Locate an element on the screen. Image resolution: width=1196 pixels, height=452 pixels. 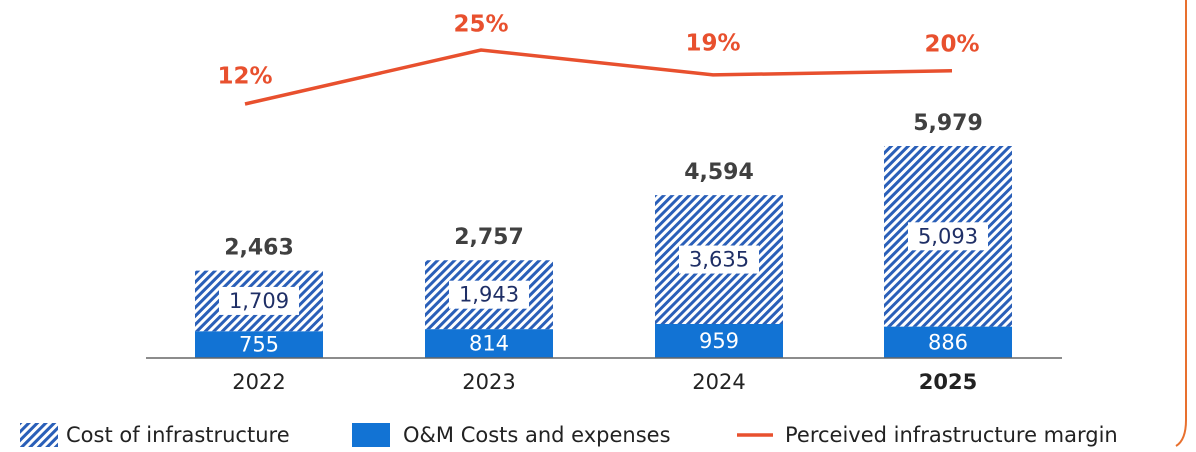
segment-label: 1,943 is located at coordinates (489, 295).